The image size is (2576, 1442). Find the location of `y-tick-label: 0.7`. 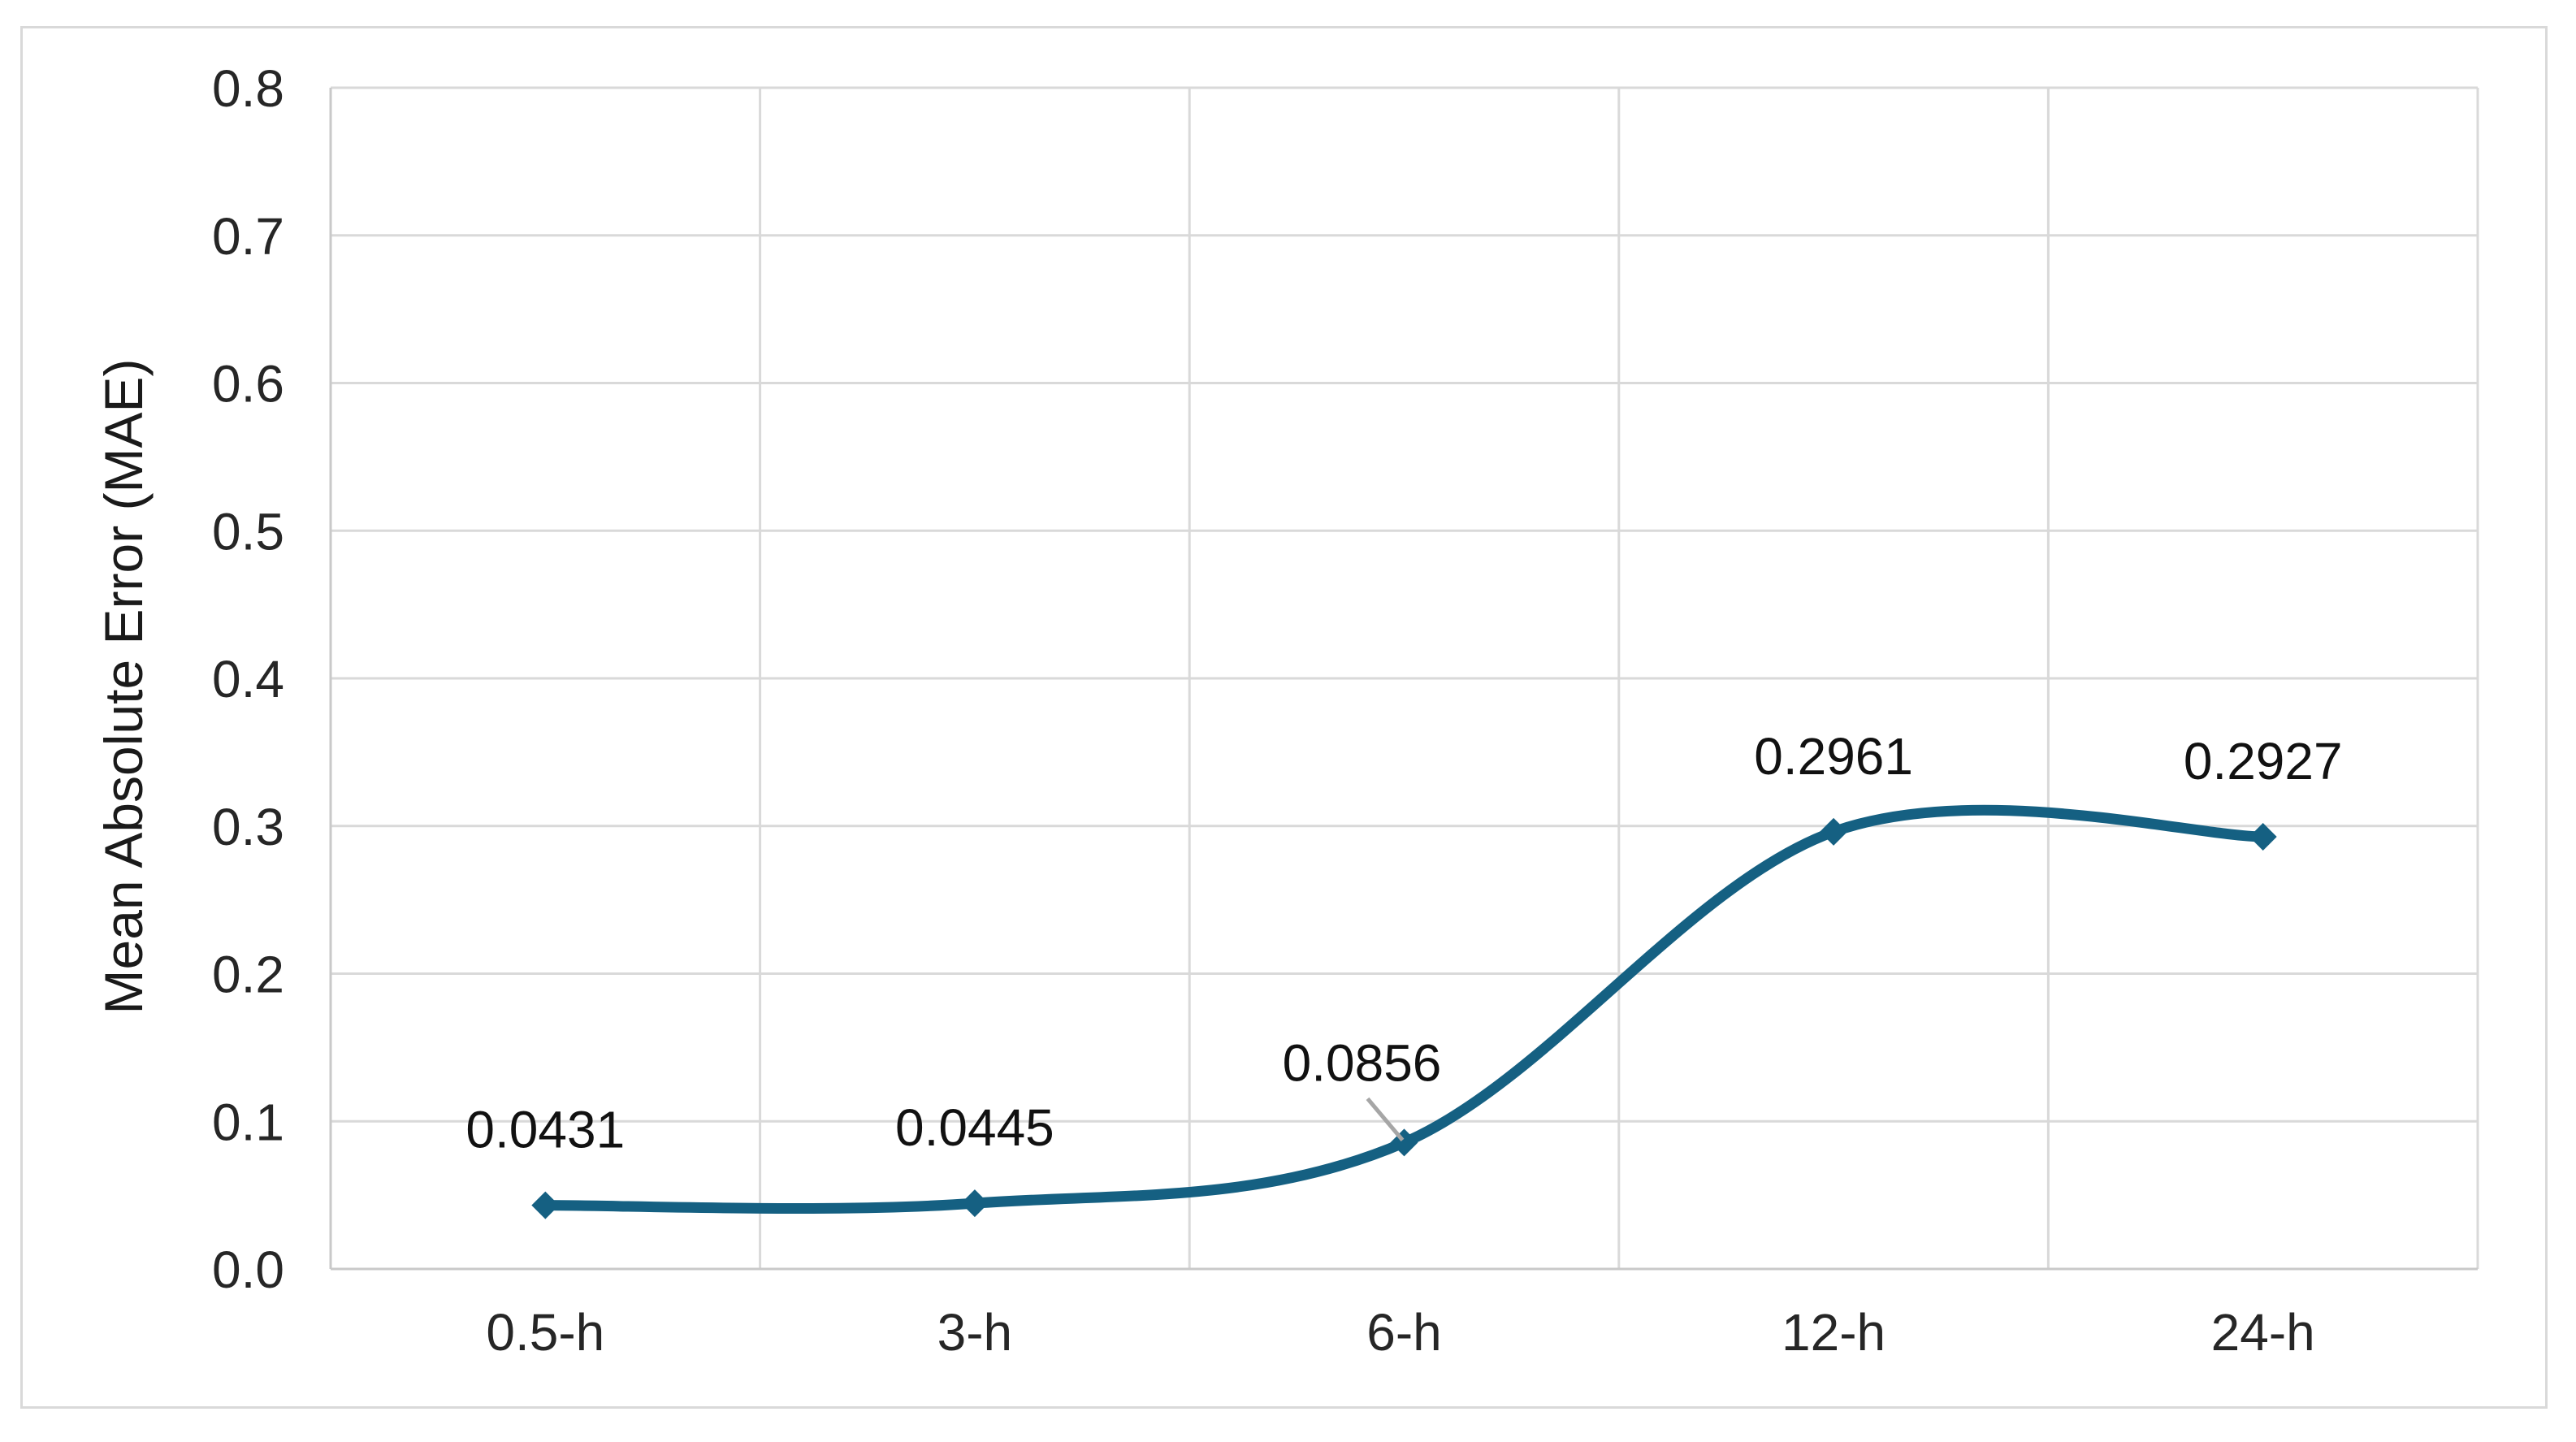

y-tick-label: 0.7 is located at coordinates (248, 236).